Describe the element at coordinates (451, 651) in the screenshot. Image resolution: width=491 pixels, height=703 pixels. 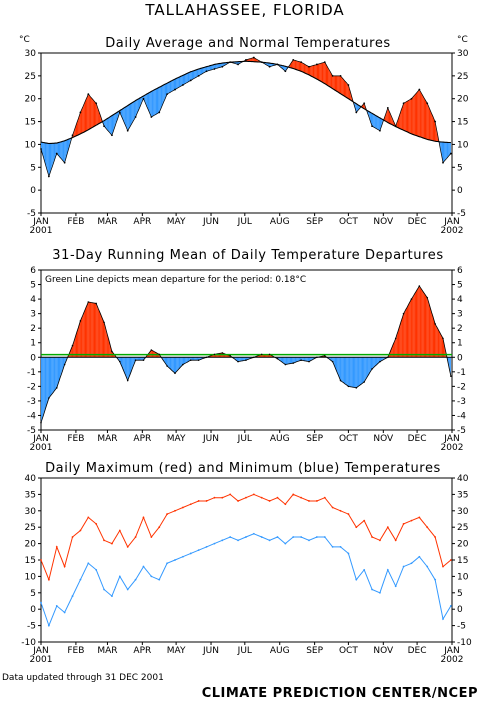
I see `panel3-xtick-label: JAN` at that location.